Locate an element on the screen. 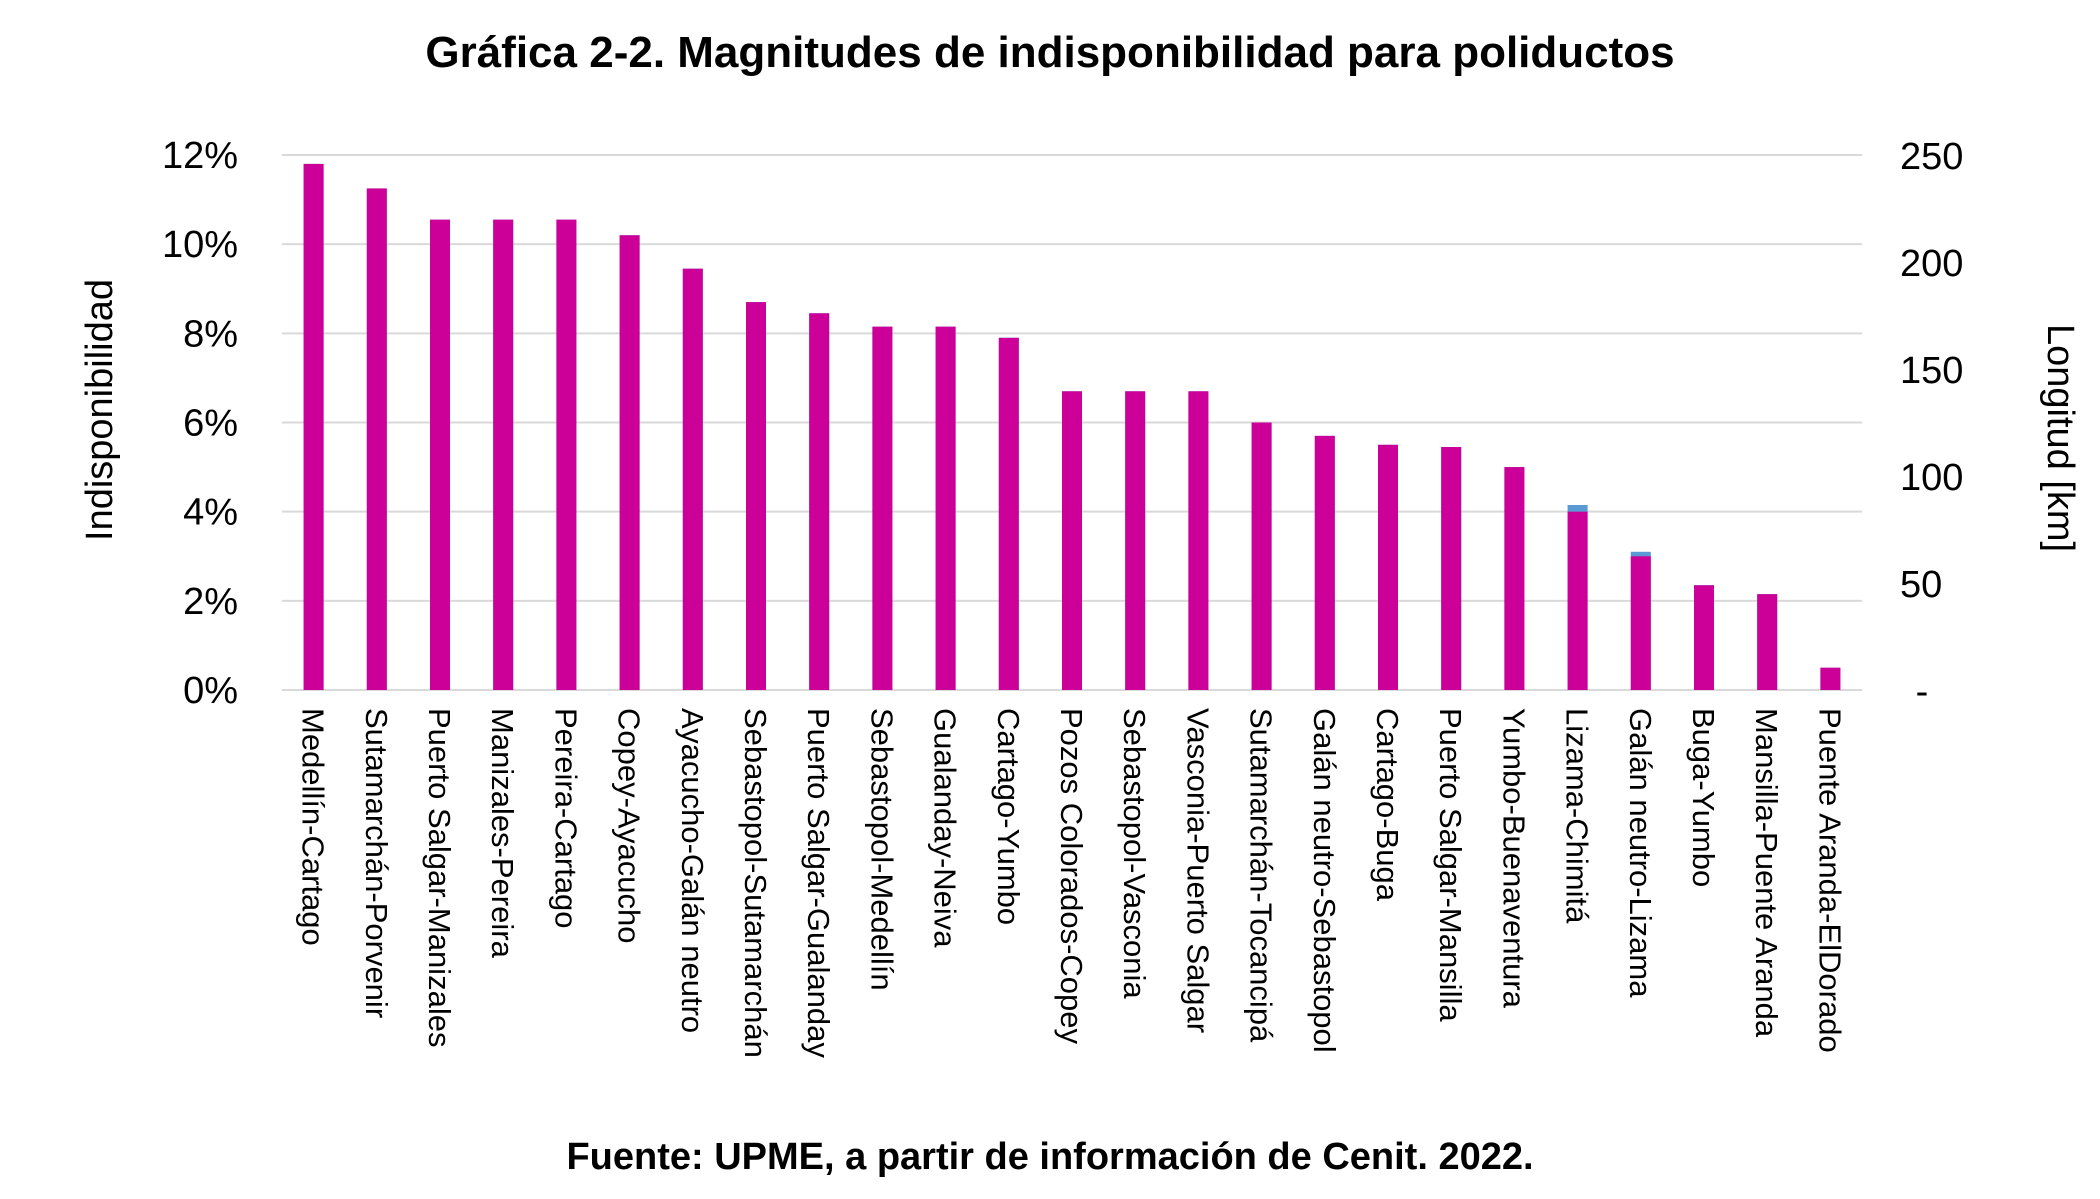  category-label: Sebastopol-Sutamarchán is located at coordinates (755, 883).